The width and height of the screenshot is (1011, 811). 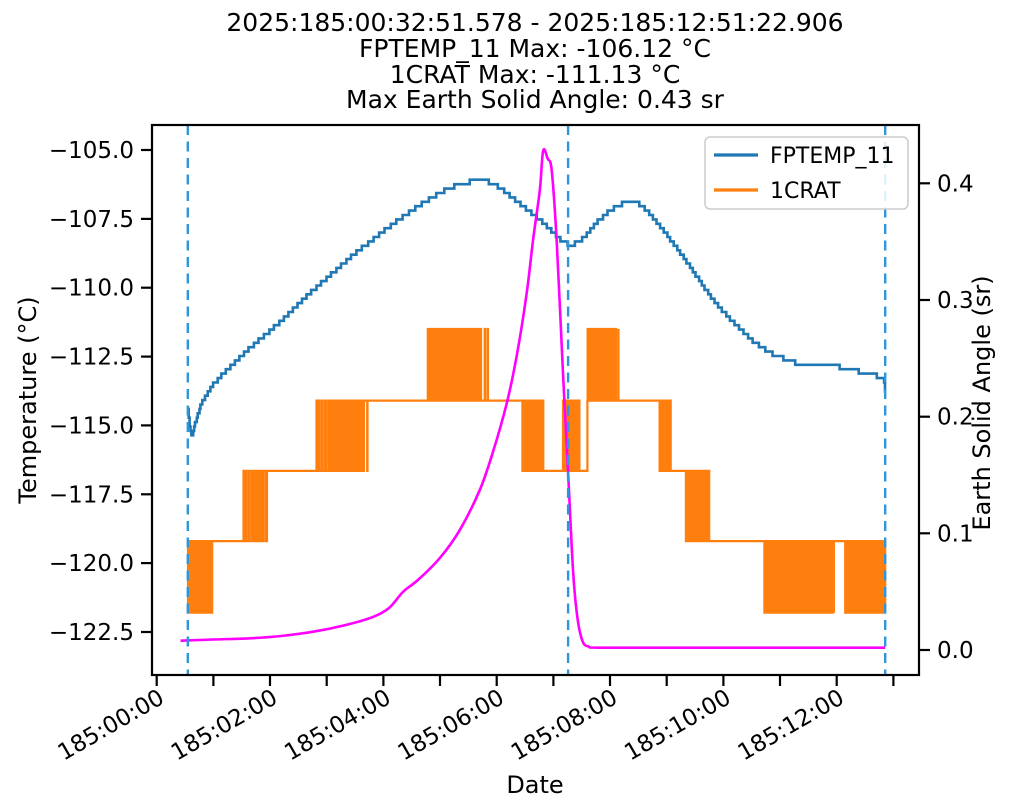 What do you see at coordinates (91, 151) in the screenshot?
I see `y-left-tick-label: −105.0` at bounding box center [91, 151].